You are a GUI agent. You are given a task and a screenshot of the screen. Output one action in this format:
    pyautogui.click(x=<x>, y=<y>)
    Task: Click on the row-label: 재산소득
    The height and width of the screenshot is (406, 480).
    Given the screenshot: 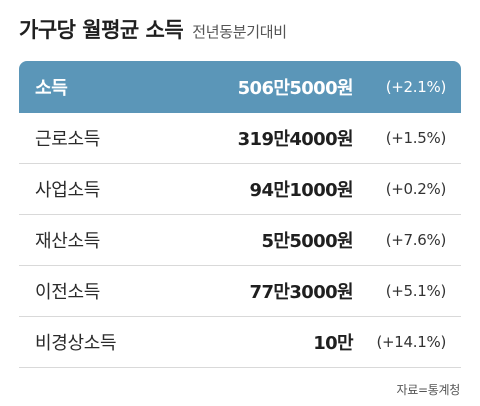 What is the action you would take?
    pyautogui.click(x=68, y=241)
    